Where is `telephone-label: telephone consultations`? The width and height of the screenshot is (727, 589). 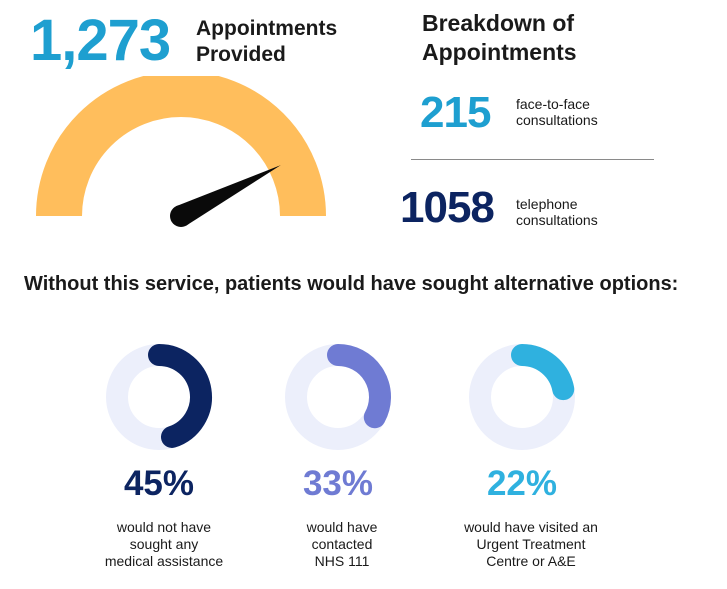 telephone-label: telephone consultations is located at coordinates (581, 212).